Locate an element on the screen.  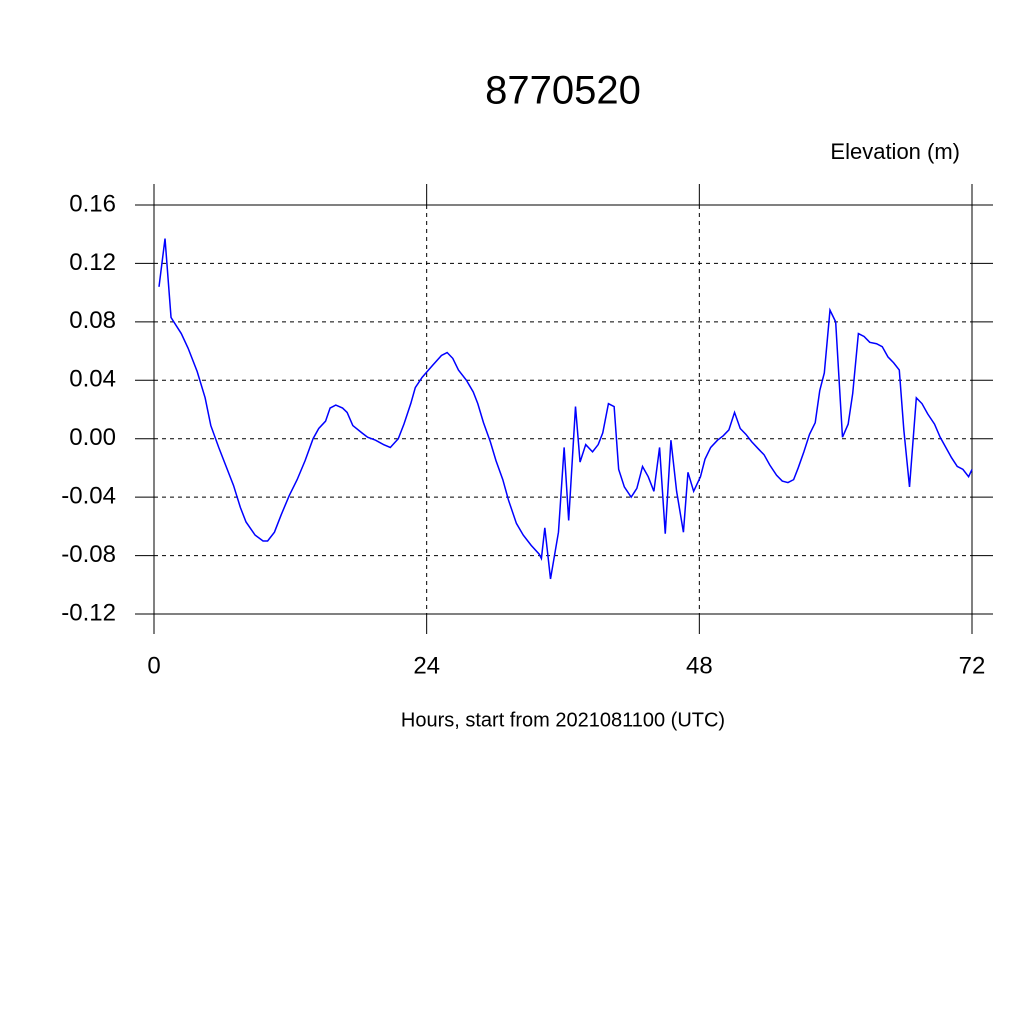
y-tick-label: -0.04 is located at coordinates (88, 495).